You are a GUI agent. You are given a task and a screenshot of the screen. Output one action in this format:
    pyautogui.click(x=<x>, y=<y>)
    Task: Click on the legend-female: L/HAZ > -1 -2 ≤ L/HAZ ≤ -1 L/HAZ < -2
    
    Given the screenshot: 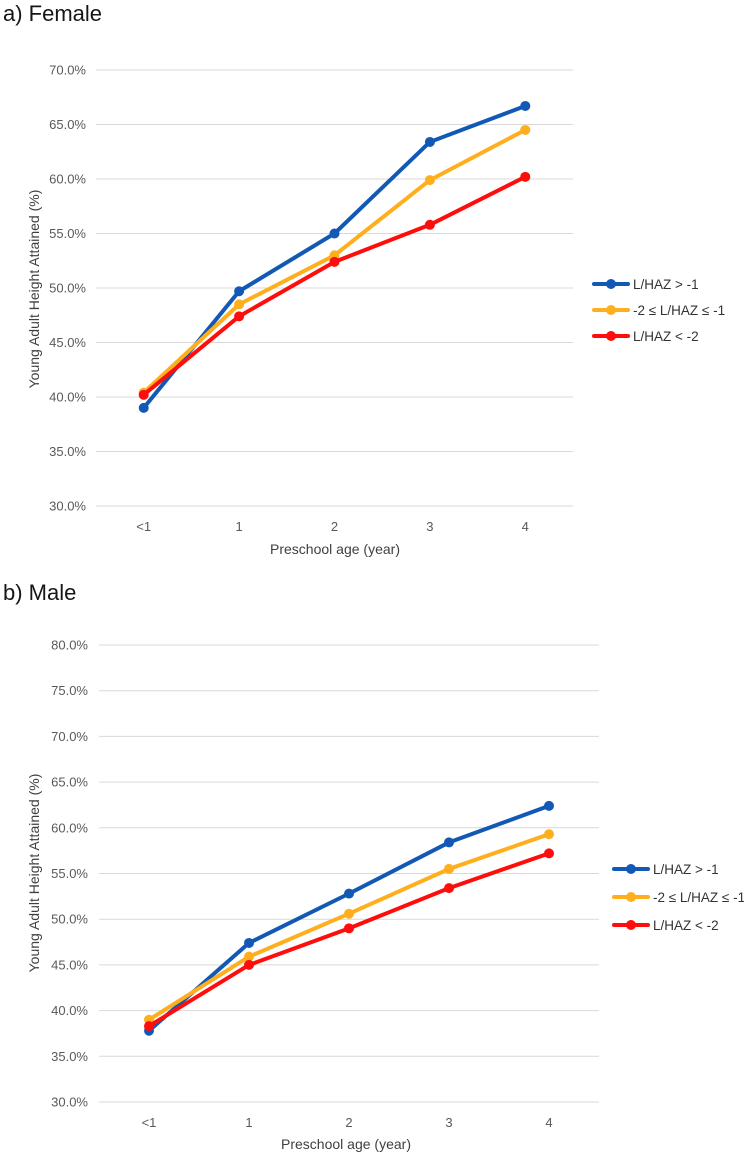 What is the action you would take?
    pyautogui.click(x=658, y=310)
    